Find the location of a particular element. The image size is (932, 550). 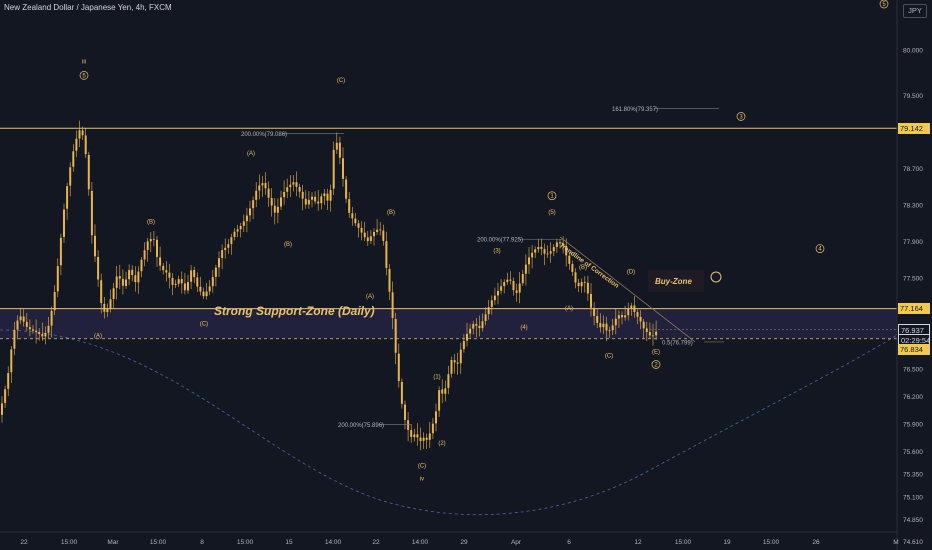

x-tick-label: Mar is located at coordinates (113, 542).